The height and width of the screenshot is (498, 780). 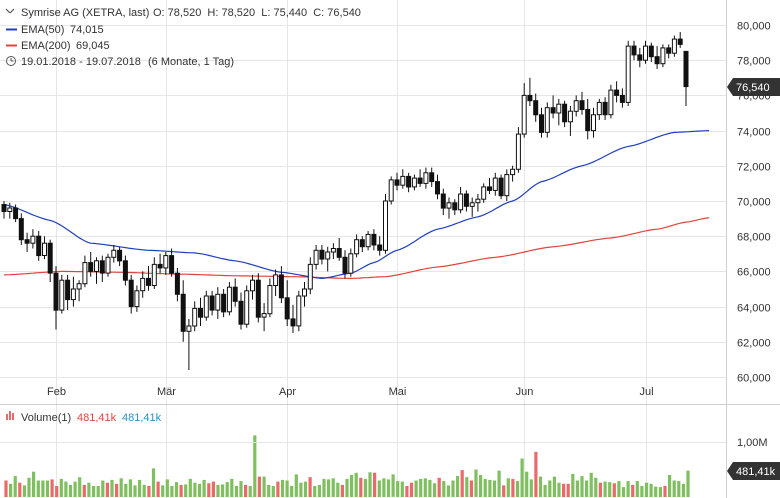 What do you see at coordinates (754, 62) in the screenshot?
I see `price-tick-label: 78,000` at bounding box center [754, 62].